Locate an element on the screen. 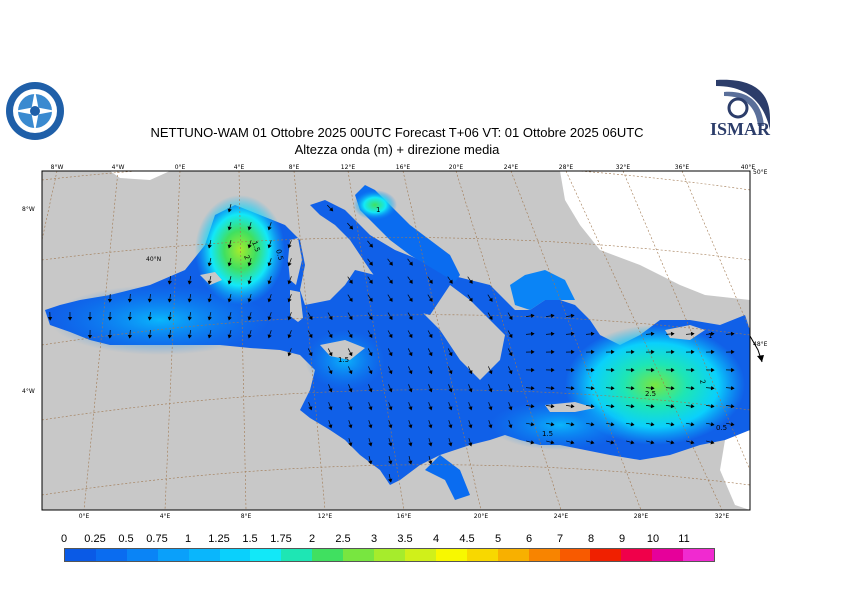 The image size is (842, 596). colorscale-label: 10 is located at coordinates (653, 539).